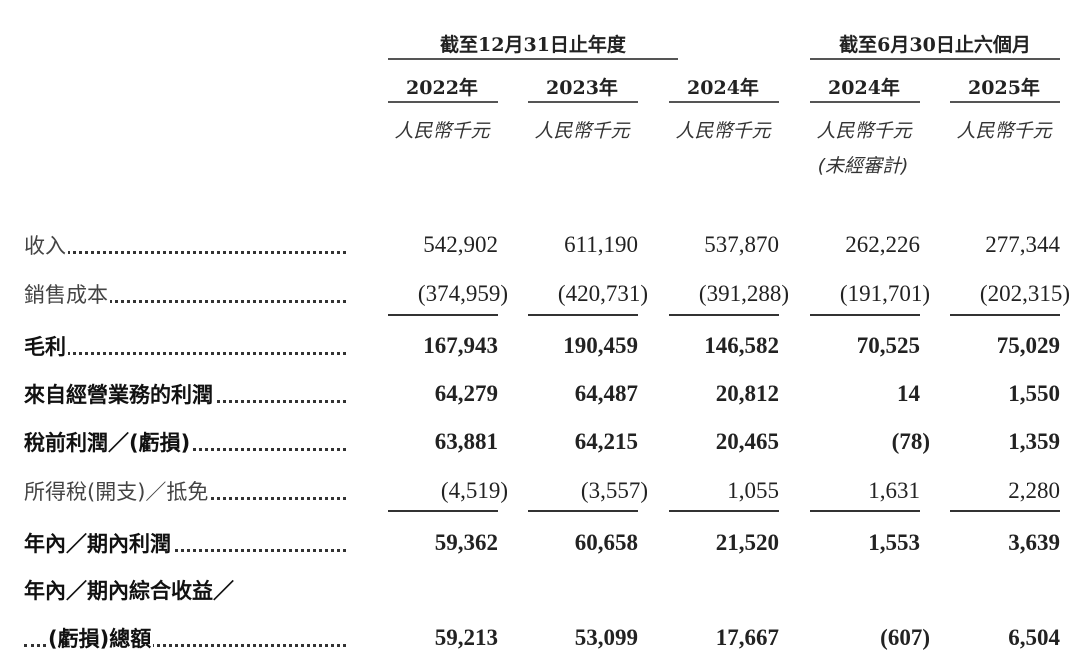  I want to click on row-label: 年內／期內綜合收益／, so click(130, 591).